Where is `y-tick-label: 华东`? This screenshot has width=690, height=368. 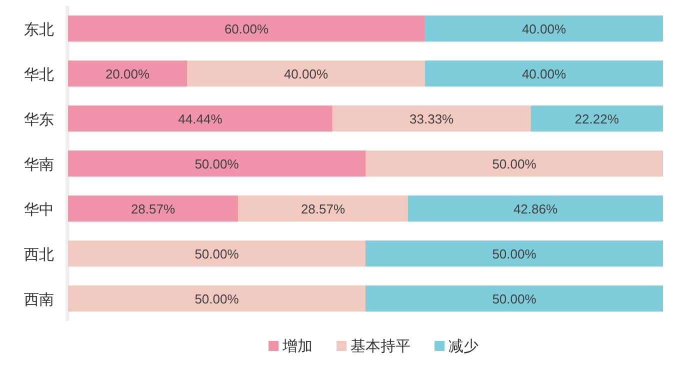 y-tick-label: 华东 is located at coordinates (39, 120).